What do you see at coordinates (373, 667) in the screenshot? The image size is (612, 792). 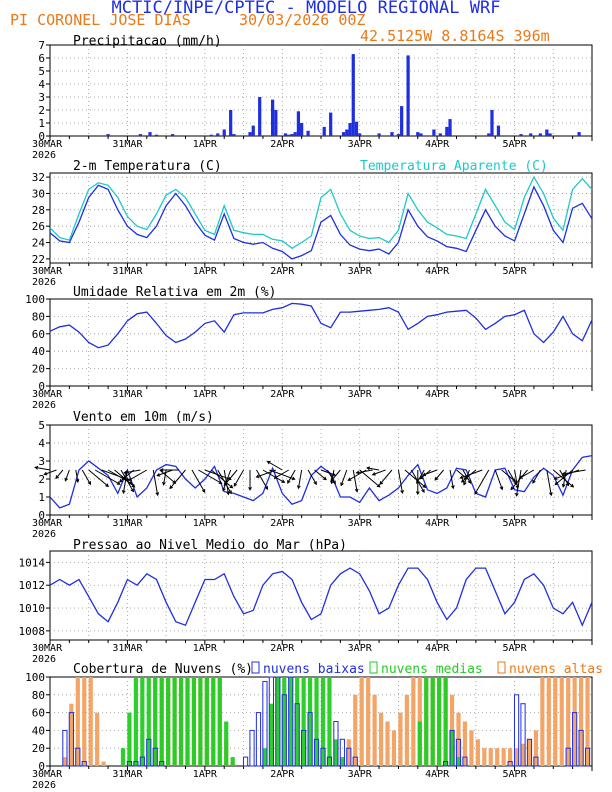 I see `cloud-legend-swatch` at bounding box center [373, 667].